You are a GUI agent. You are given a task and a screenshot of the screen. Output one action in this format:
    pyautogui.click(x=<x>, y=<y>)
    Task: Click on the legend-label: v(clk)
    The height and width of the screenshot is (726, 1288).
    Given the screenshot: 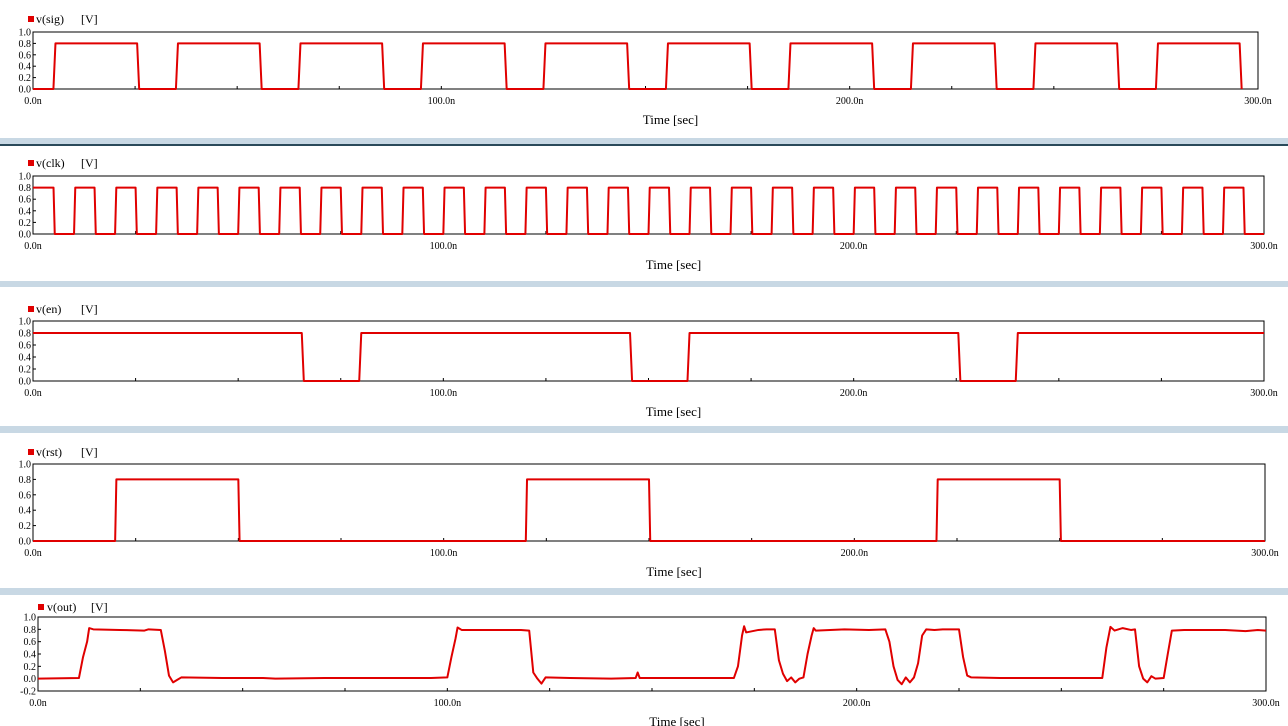 What is the action you would take?
    pyautogui.click(x=50, y=163)
    